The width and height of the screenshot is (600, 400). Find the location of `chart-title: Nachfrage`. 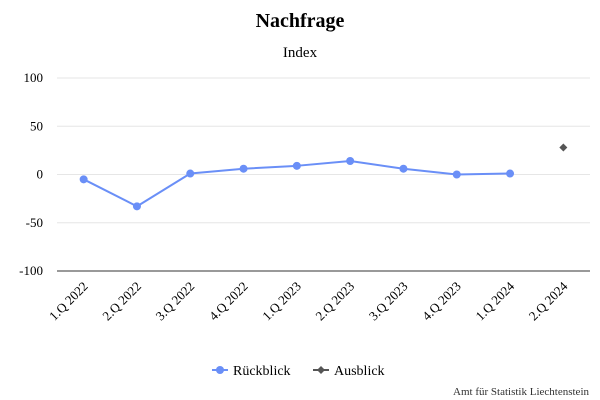

chart-title: Nachfrage is located at coordinates (300, 21).